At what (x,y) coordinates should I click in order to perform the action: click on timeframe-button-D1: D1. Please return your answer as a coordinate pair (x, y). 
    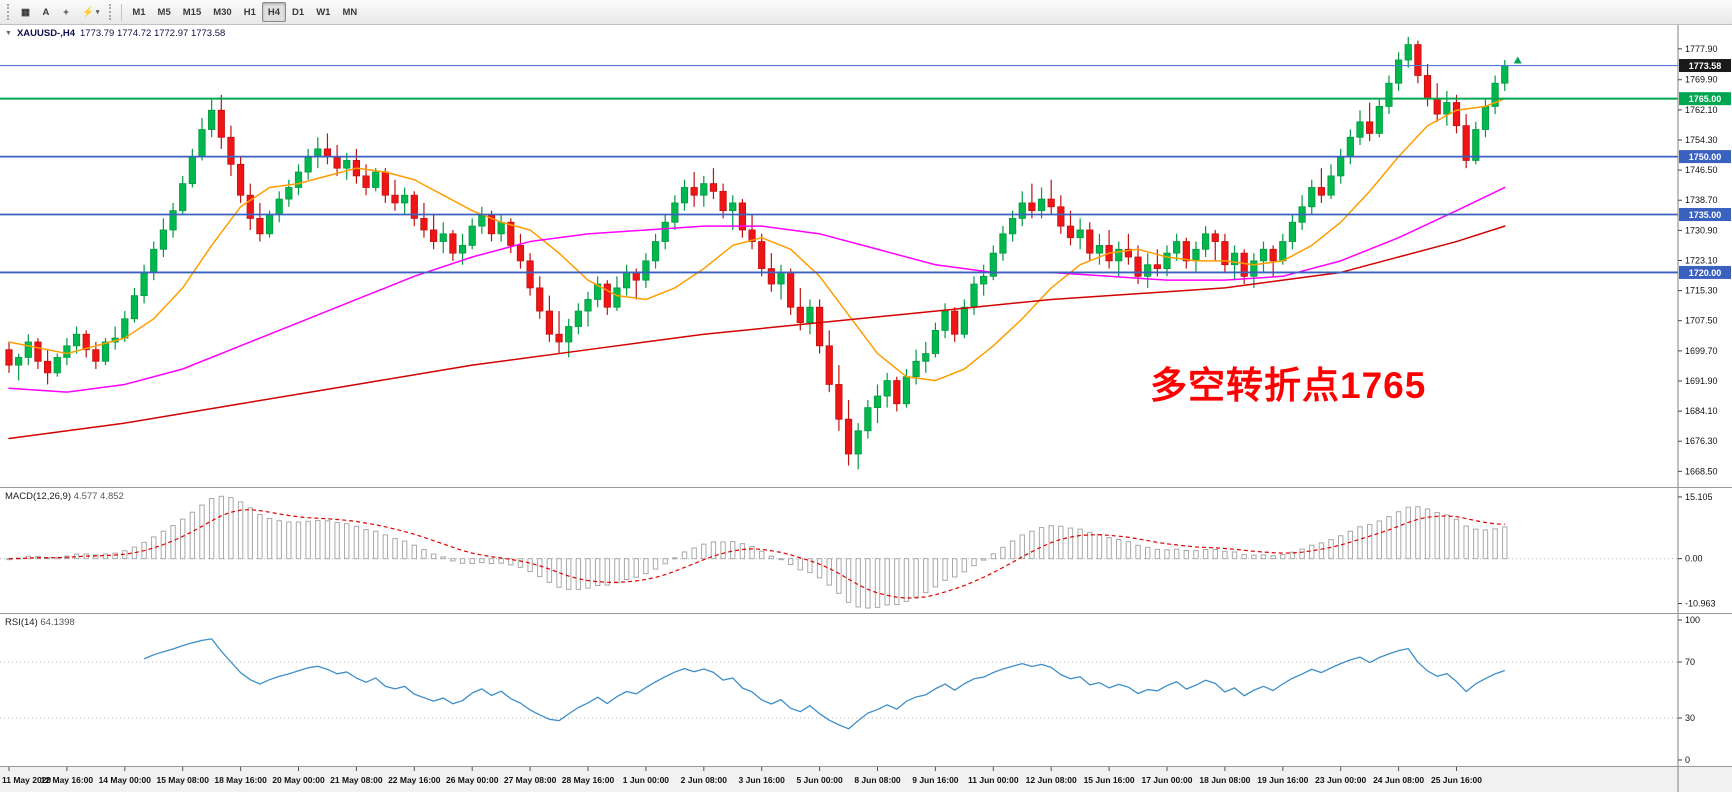
    Looking at the image, I should click on (298, 12).